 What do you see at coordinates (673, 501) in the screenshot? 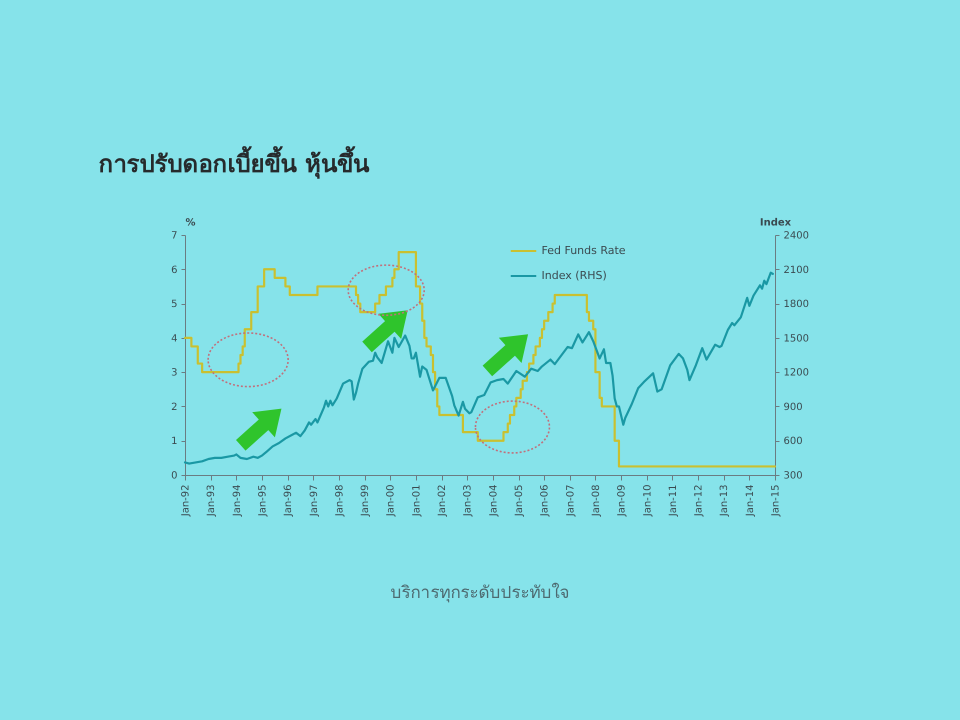
I see `x-tick-label: Jan-11` at bounding box center [673, 501].